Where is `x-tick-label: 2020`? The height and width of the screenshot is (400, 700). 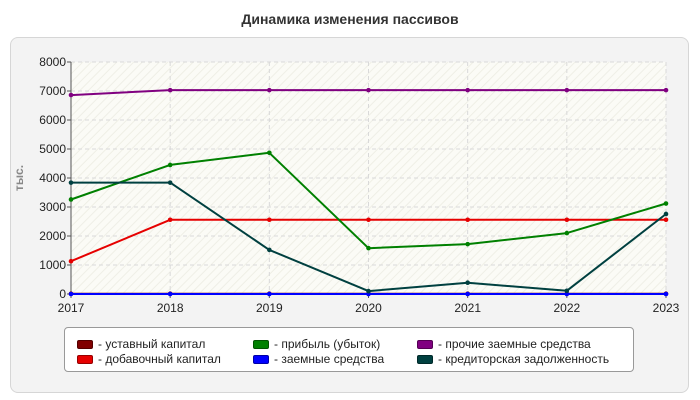 x-tick-label: 2020 is located at coordinates (368, 308).